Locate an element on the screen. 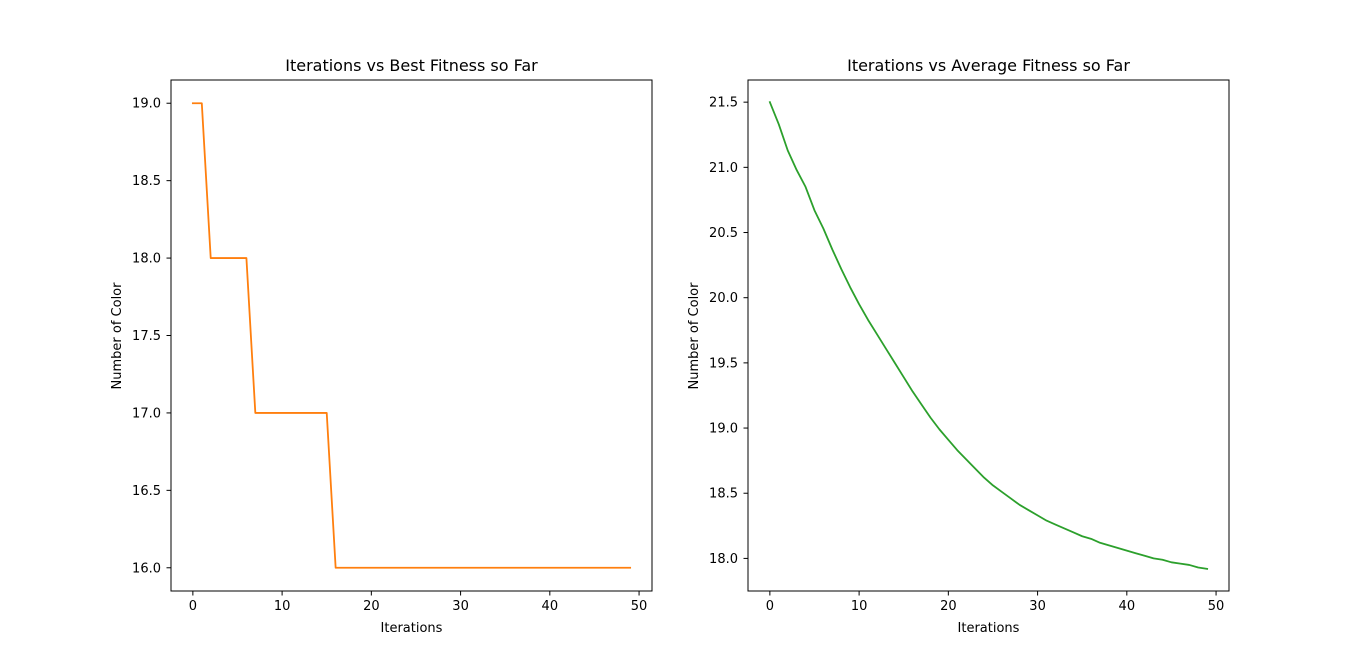  y-tick-label: 21.5 is located at coordinates (723, 103).